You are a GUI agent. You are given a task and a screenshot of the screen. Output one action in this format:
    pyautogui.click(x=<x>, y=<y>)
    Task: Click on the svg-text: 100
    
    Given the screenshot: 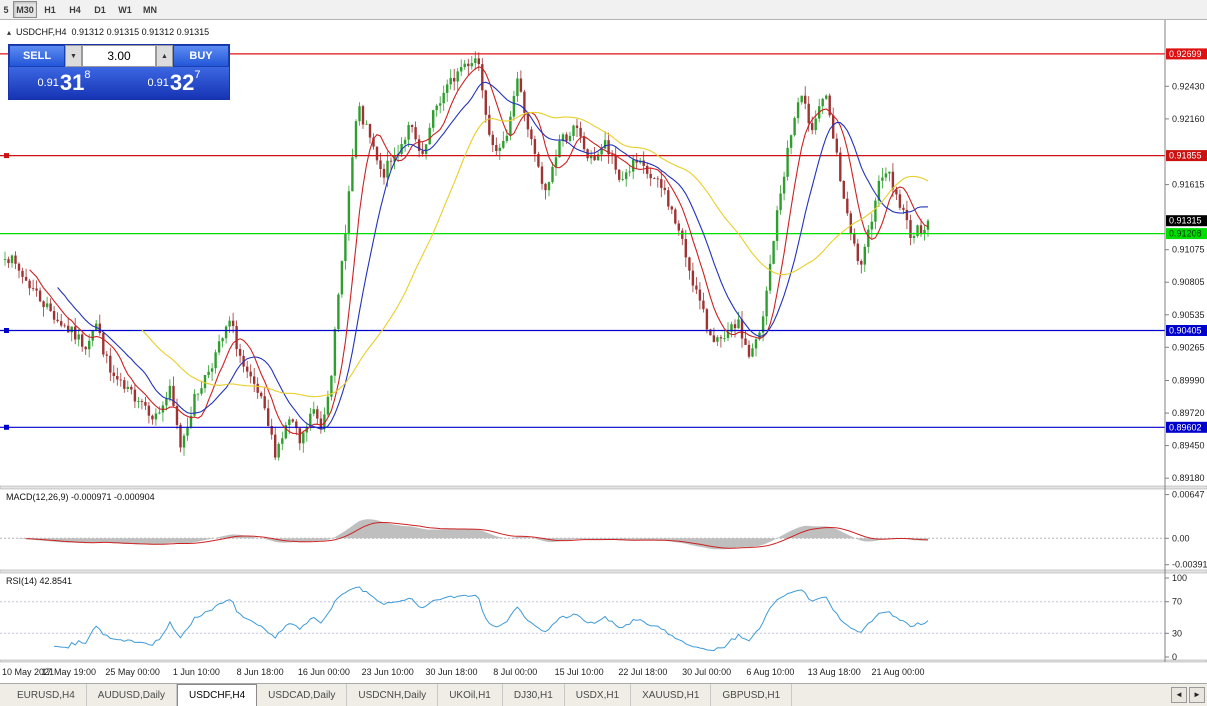 What is the action you would take?
    pyautogui.click(x=1179, y=578)
    